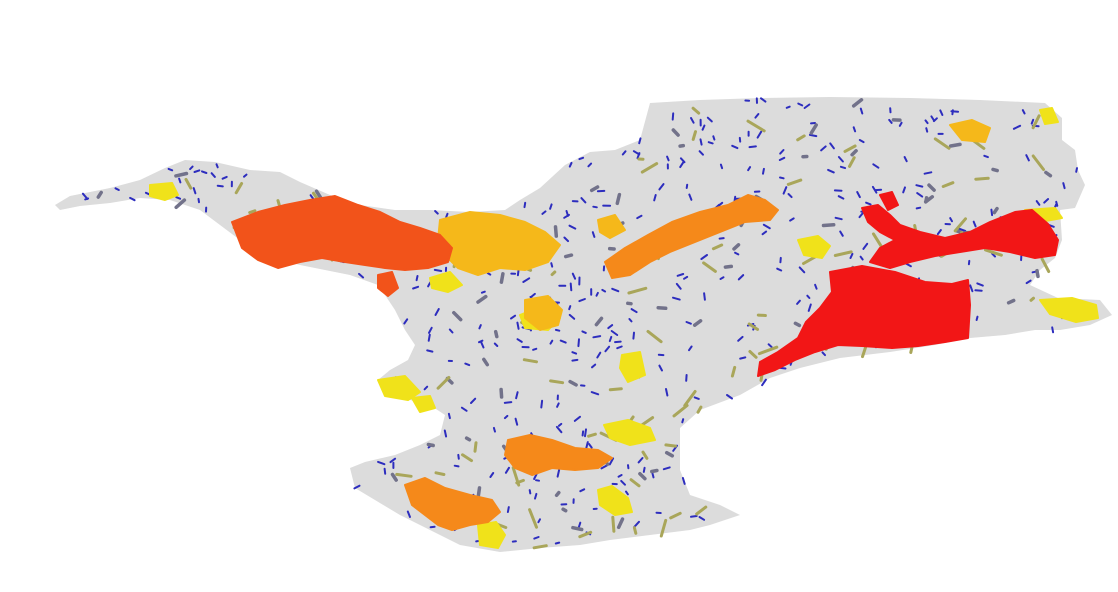 This screenshot has width=1118, height=592. I want to click on high-patch, so click(342, 233).